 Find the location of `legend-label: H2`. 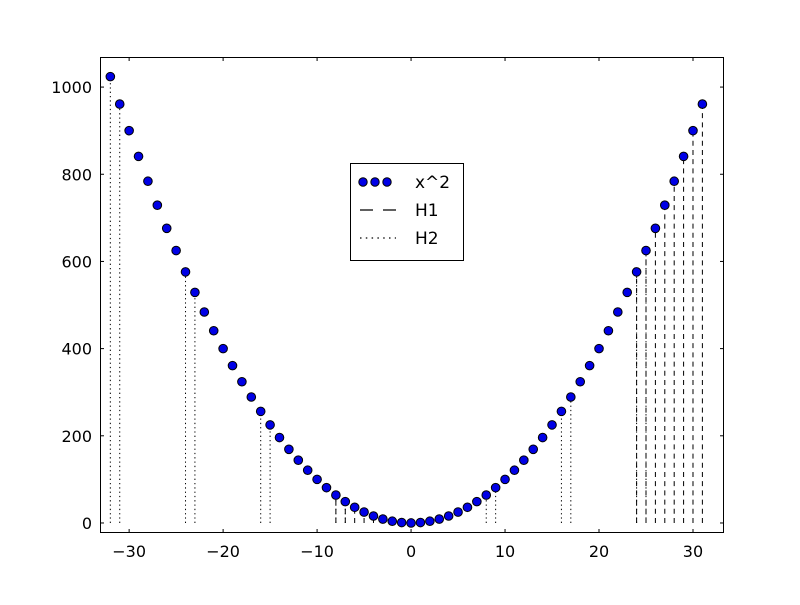

legend-label: H2 is located at coordinates (427, 239).